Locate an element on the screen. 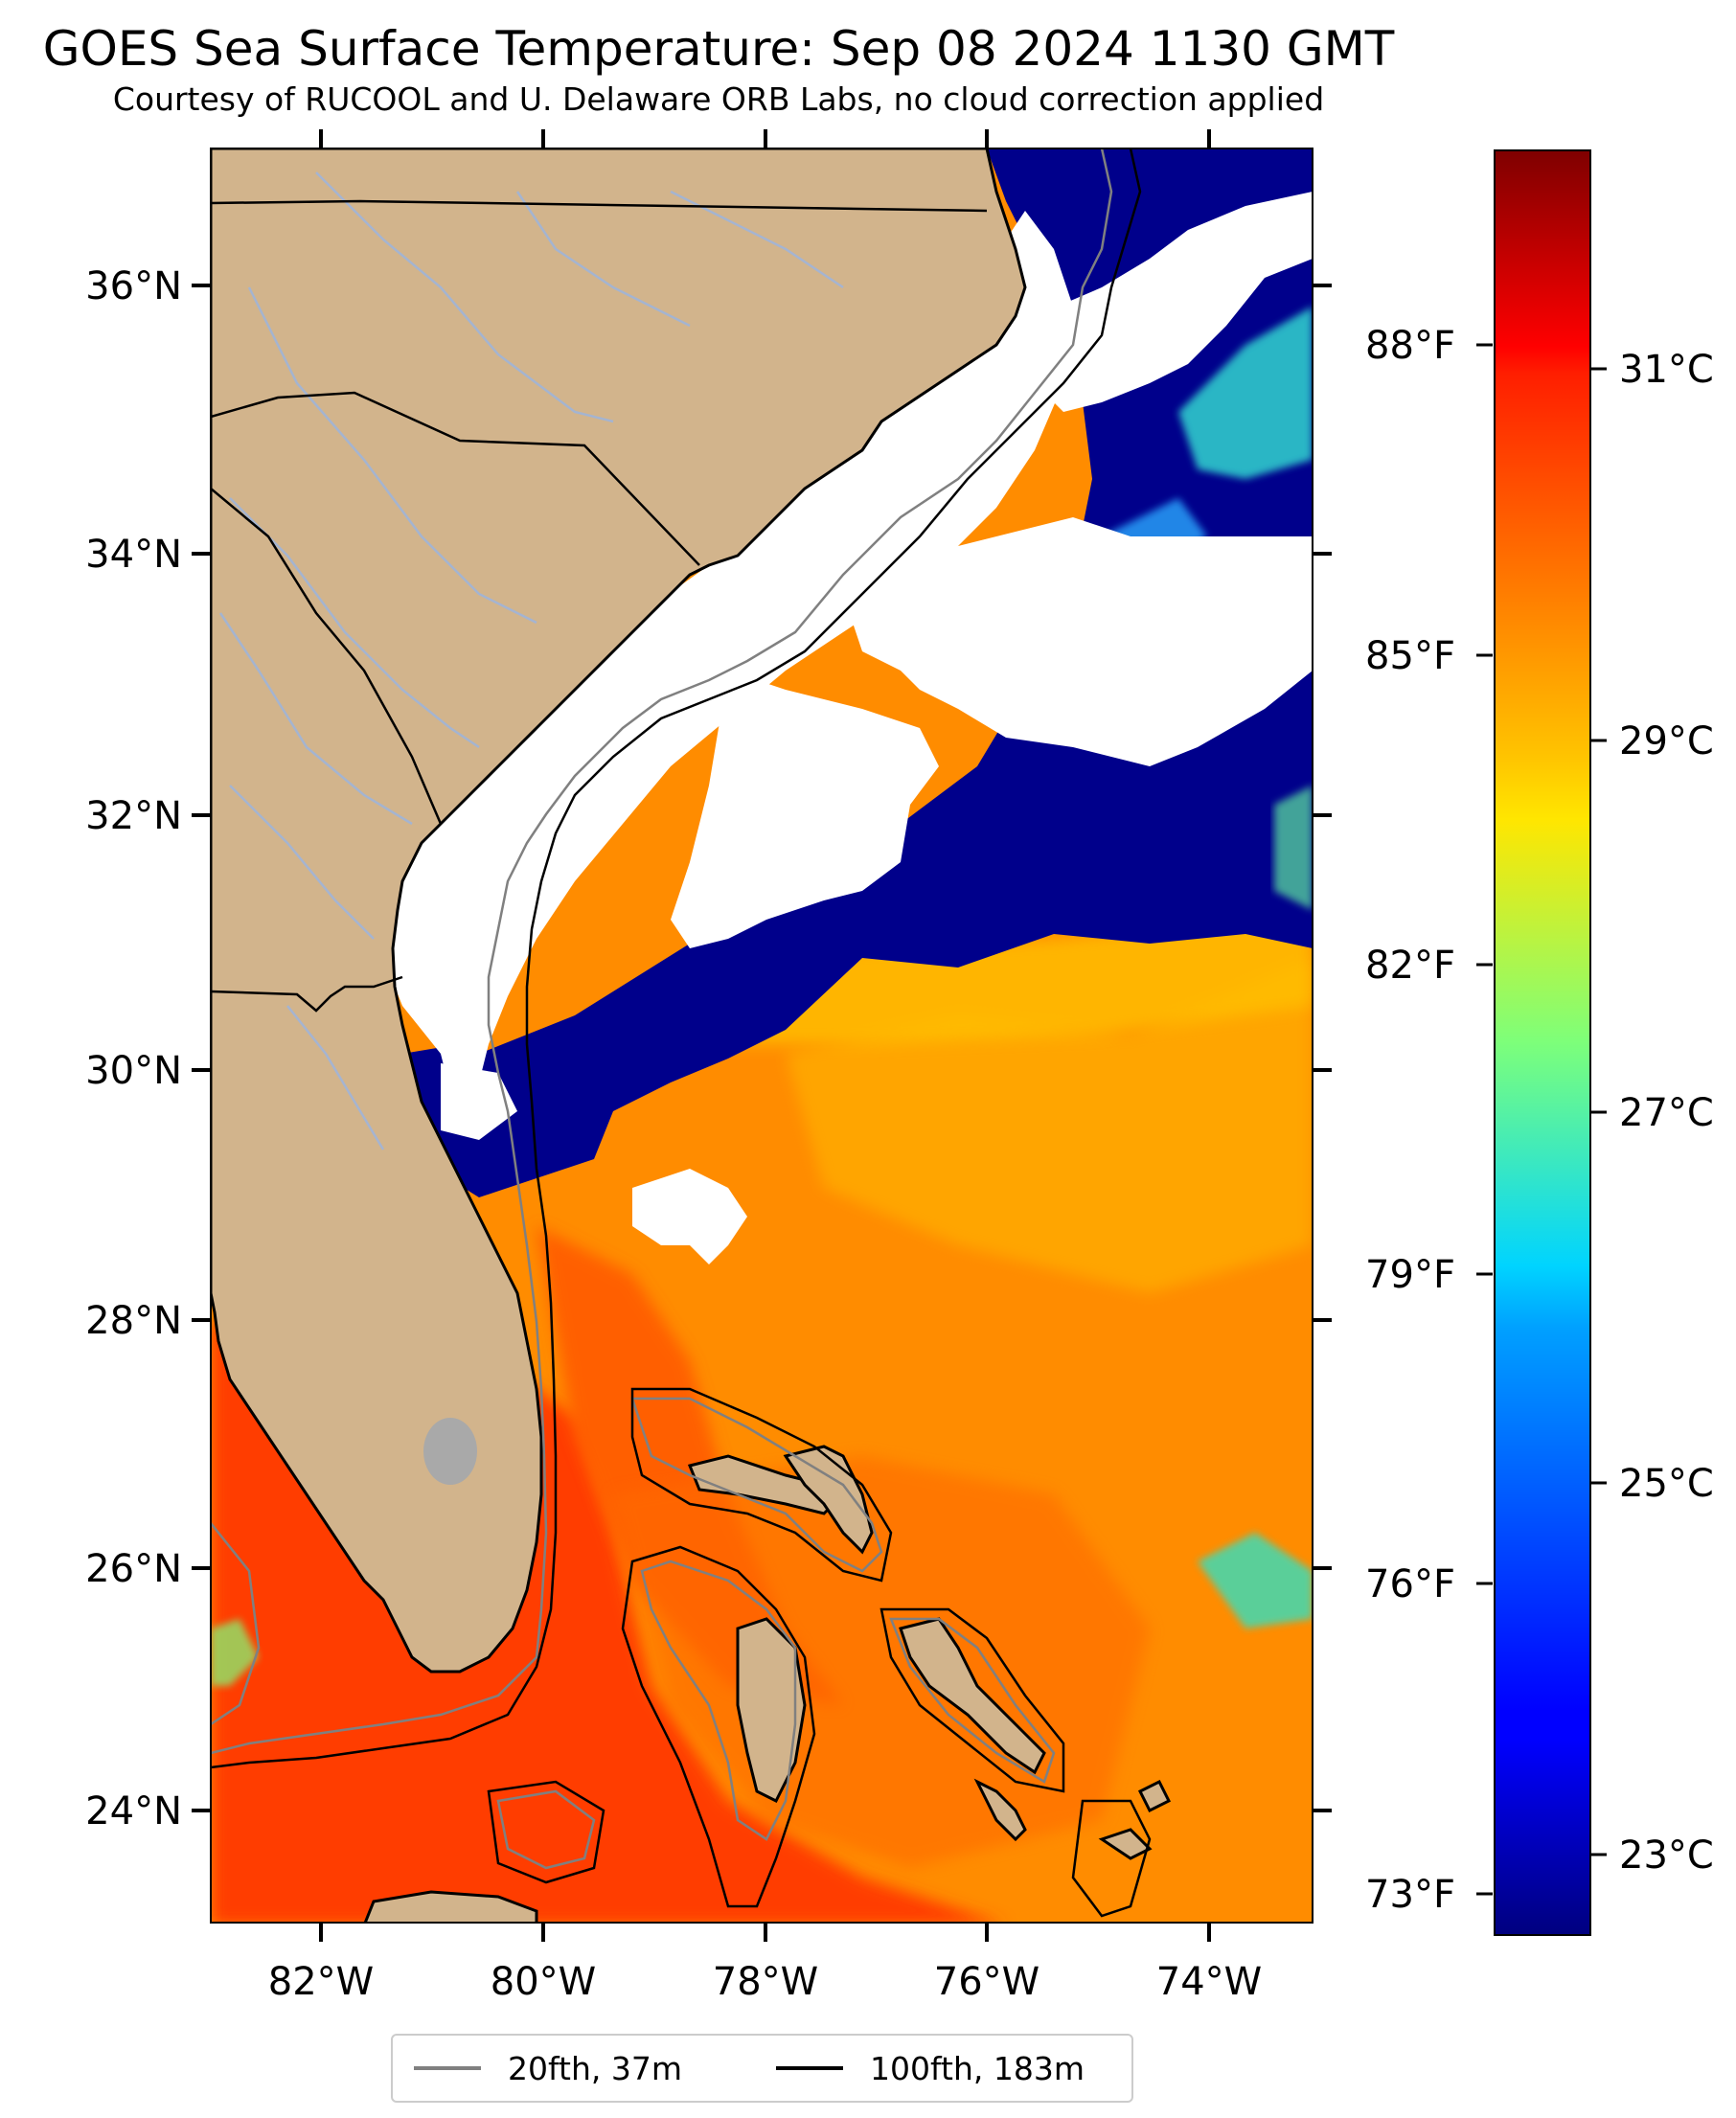 This screenshot has height=2118, width=1736. c-label-31: 31°C is located at coordinates (1667, 370).